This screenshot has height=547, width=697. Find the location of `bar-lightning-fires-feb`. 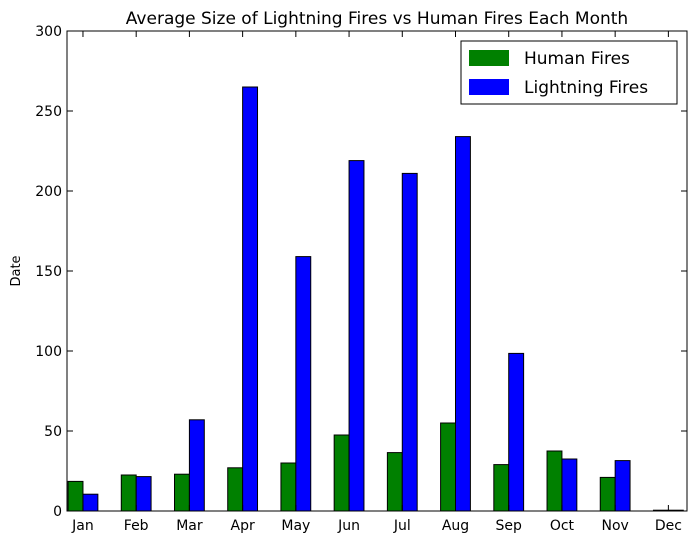

bar-lightning-fires-feb is located at coordinates (143, 494).